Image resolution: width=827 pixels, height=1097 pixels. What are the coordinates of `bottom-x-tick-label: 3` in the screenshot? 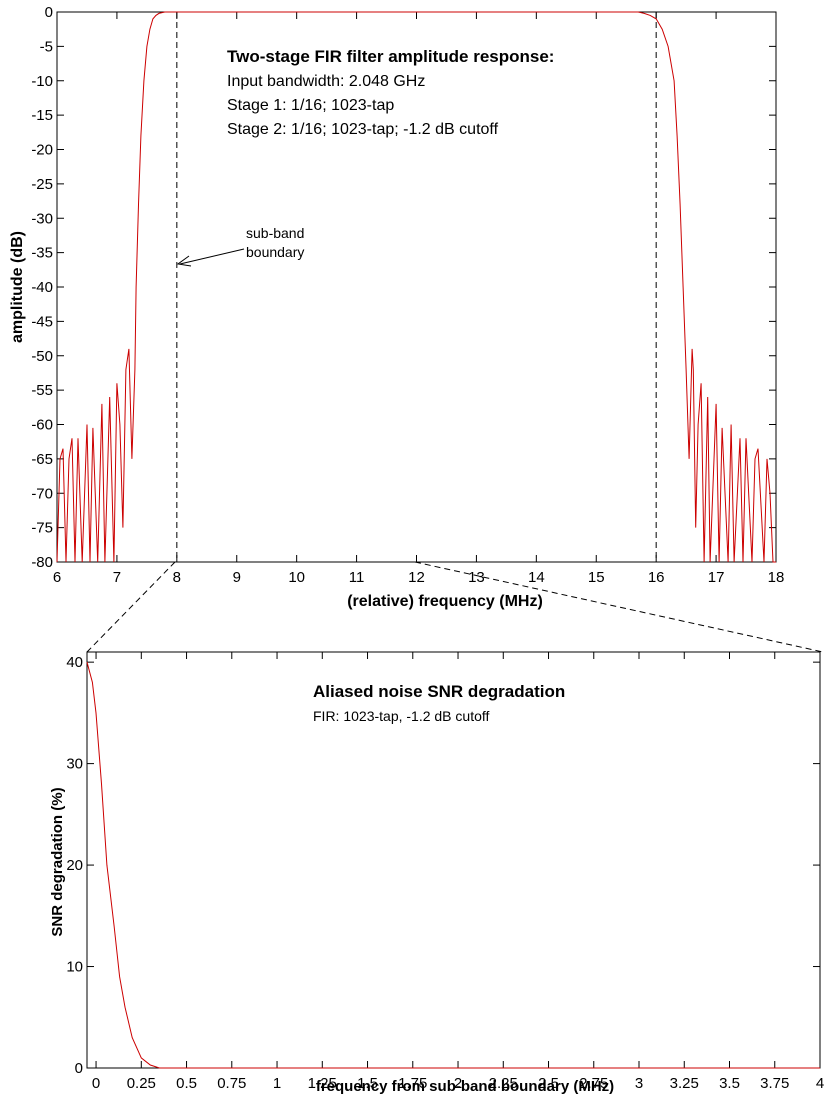 It's located at (639, 1083).